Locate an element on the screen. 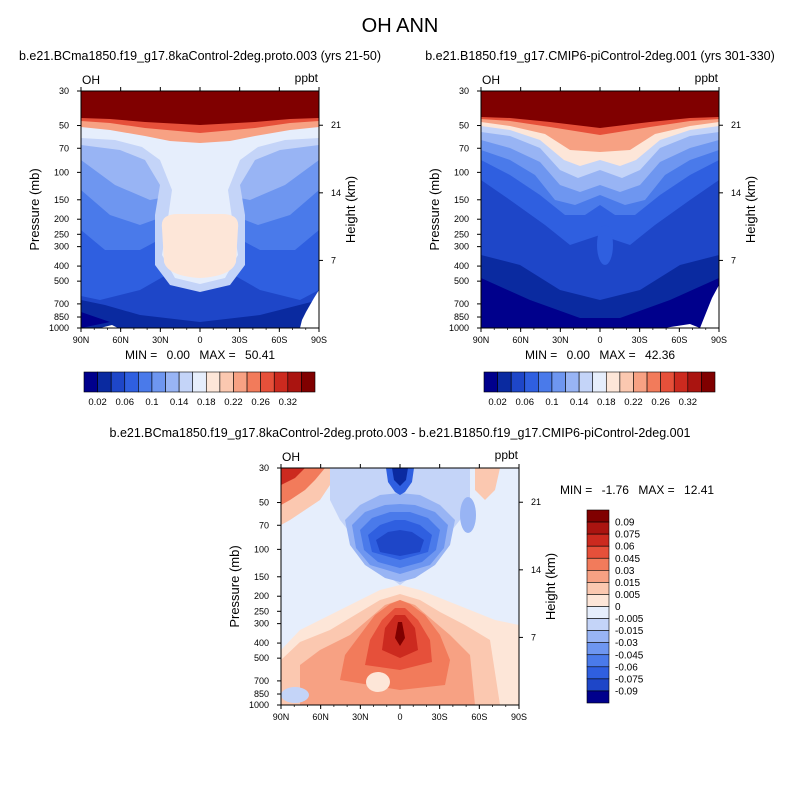  colorbar-tick-label: 0.14 is located at coordinates (179, 402).